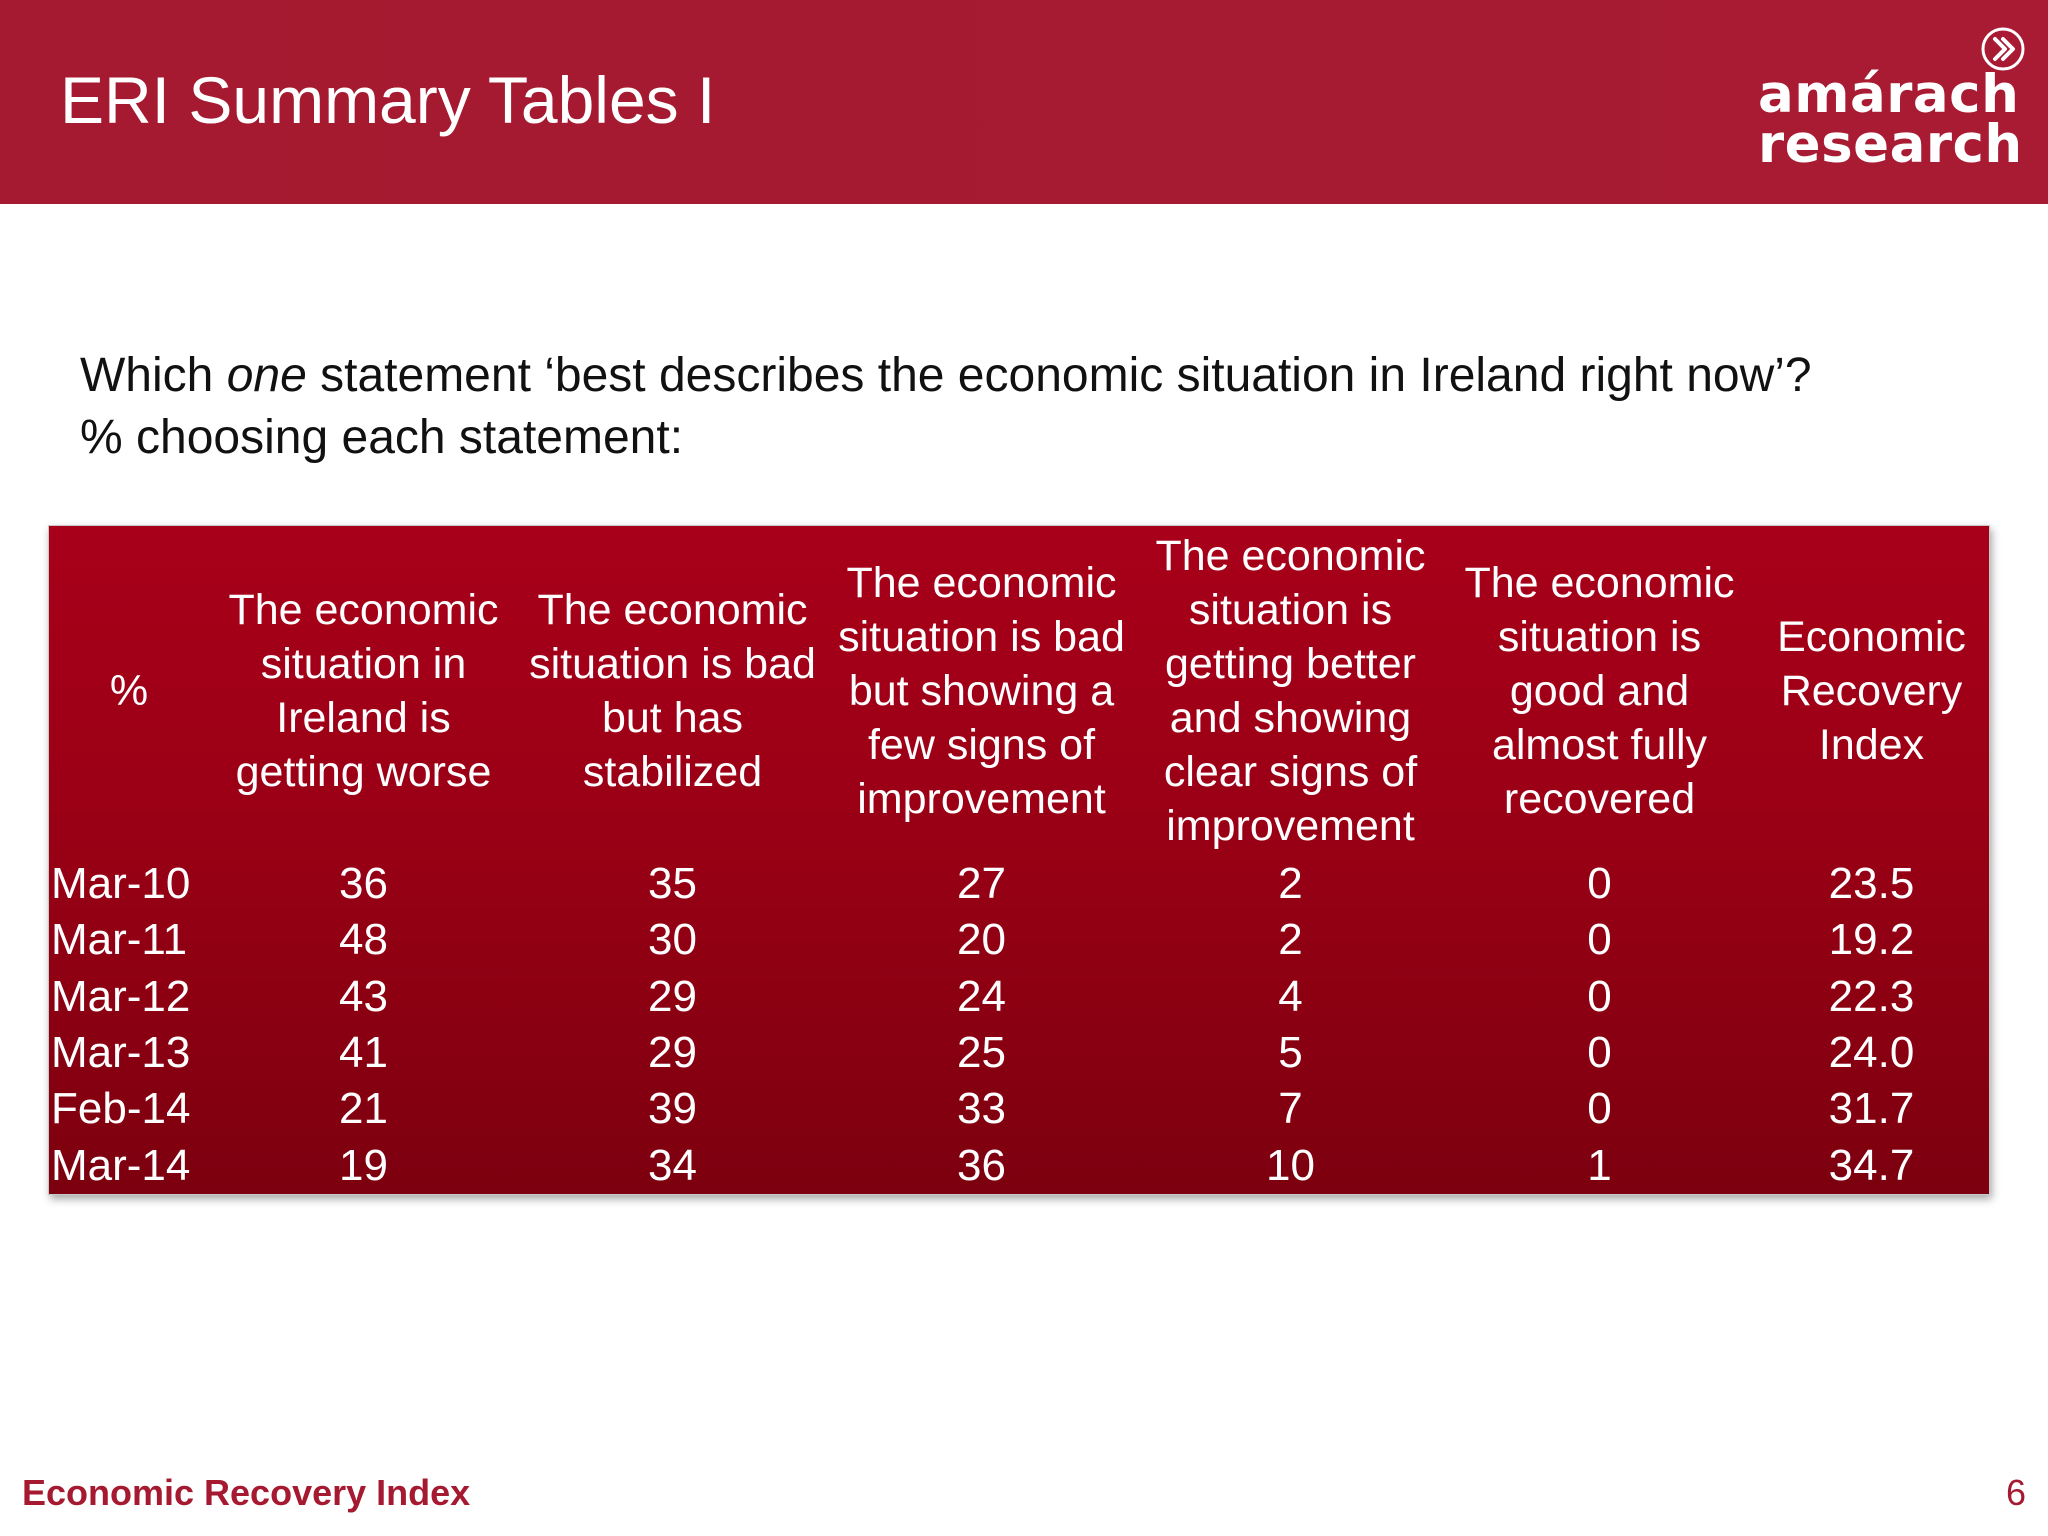  Describe the element at coordinates (363, 1053) in the screenshot. I see `table-cell: 41` at that location.